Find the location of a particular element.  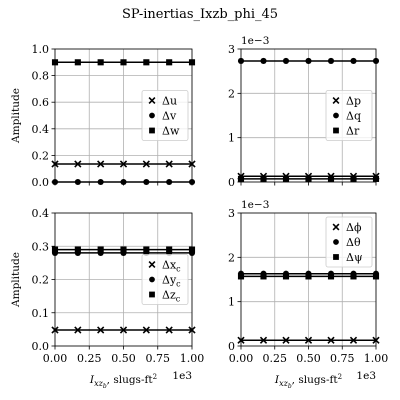

y-offset-label: 1e−3 is located at coordinates (255, 41).